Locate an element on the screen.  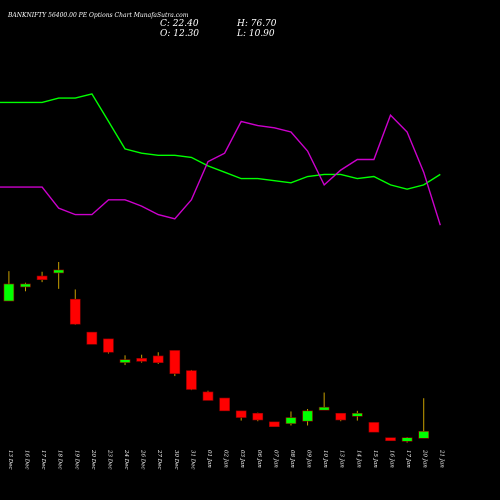
x-tick-label: 07 Jan is located at coordinates (275, 459).